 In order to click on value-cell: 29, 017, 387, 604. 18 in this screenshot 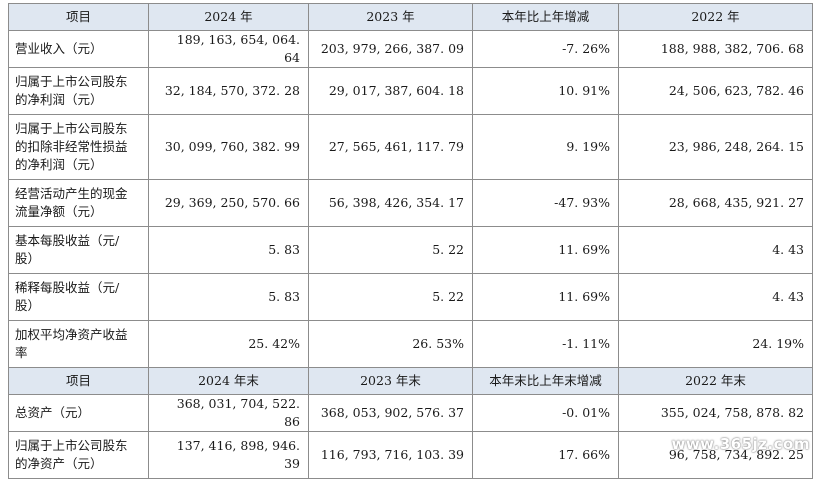, I will do `click(390, 91)`.